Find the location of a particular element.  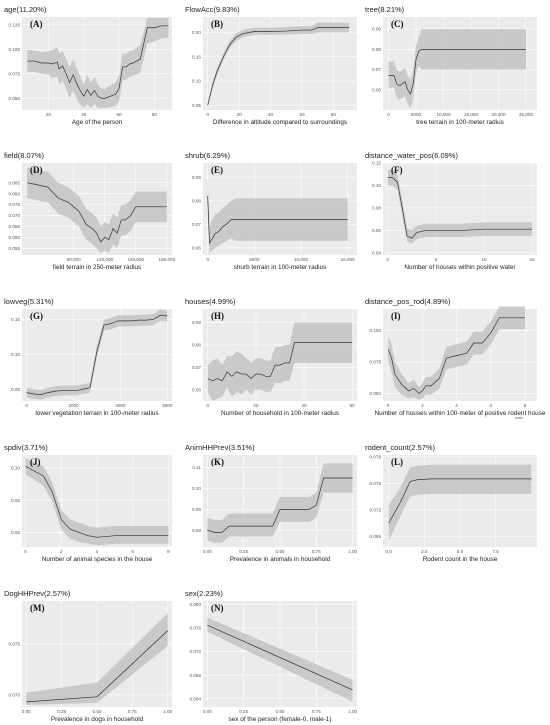

x-tick-label: 15,000 is located at coordinates (471, 114).